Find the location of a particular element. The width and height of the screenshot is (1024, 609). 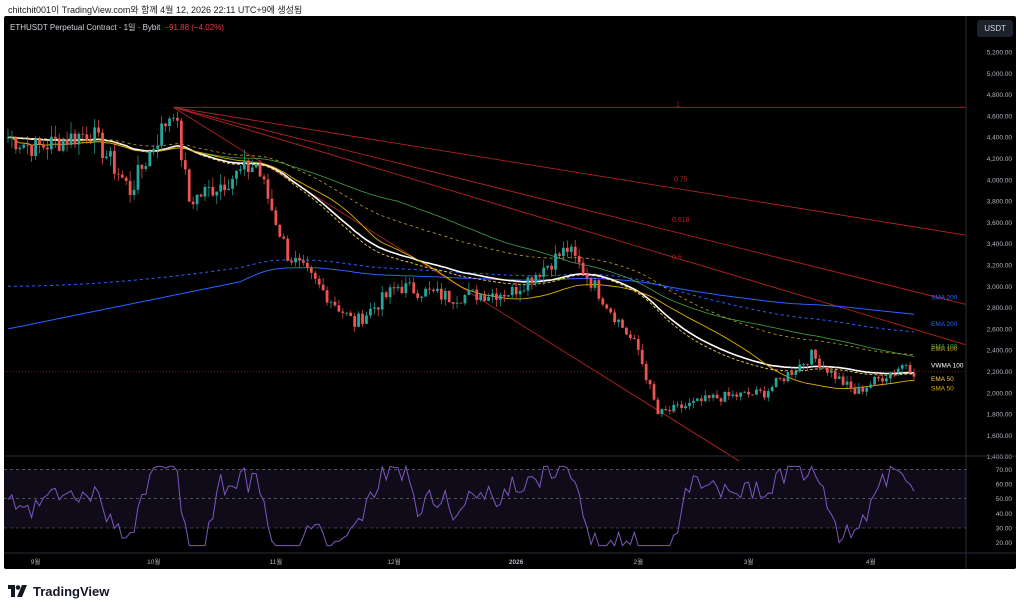

price-tick-label: 4,200.00 is located at coordinates (1000, 159).